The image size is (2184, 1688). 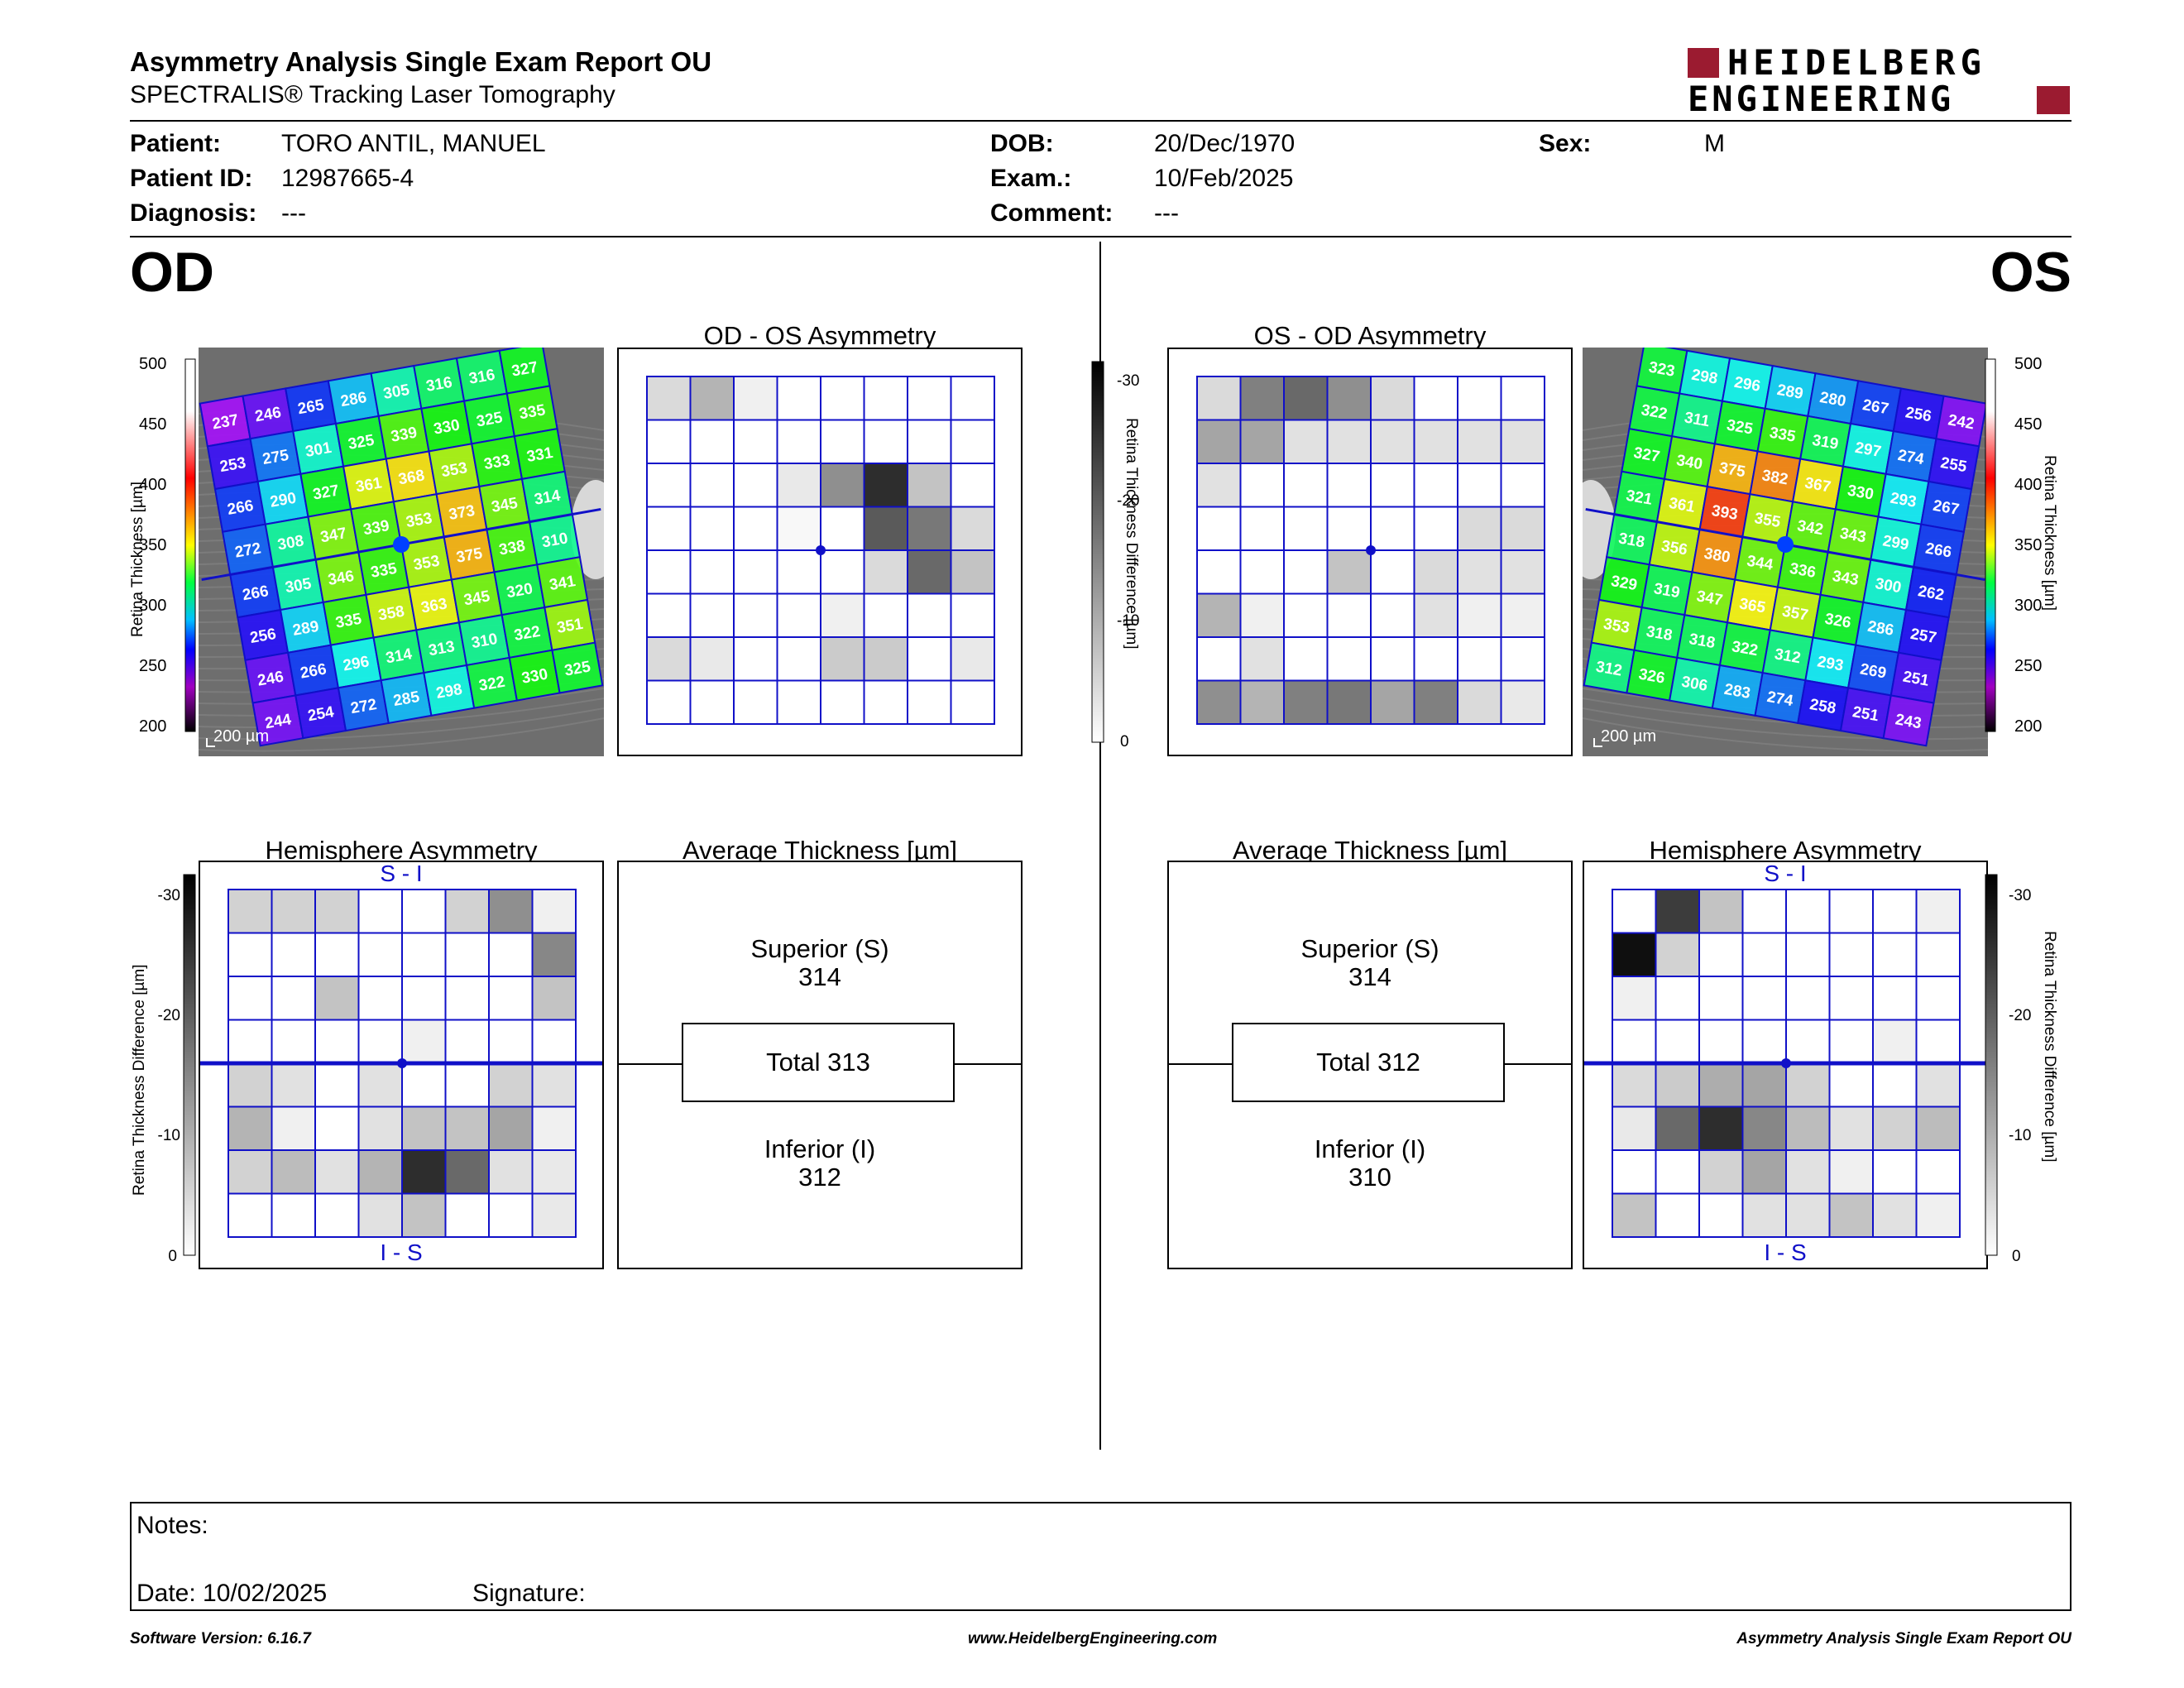 I want to click on center-diff-axis-label: Retina Thickness Difference [µm], so click(x=1131, y=534).